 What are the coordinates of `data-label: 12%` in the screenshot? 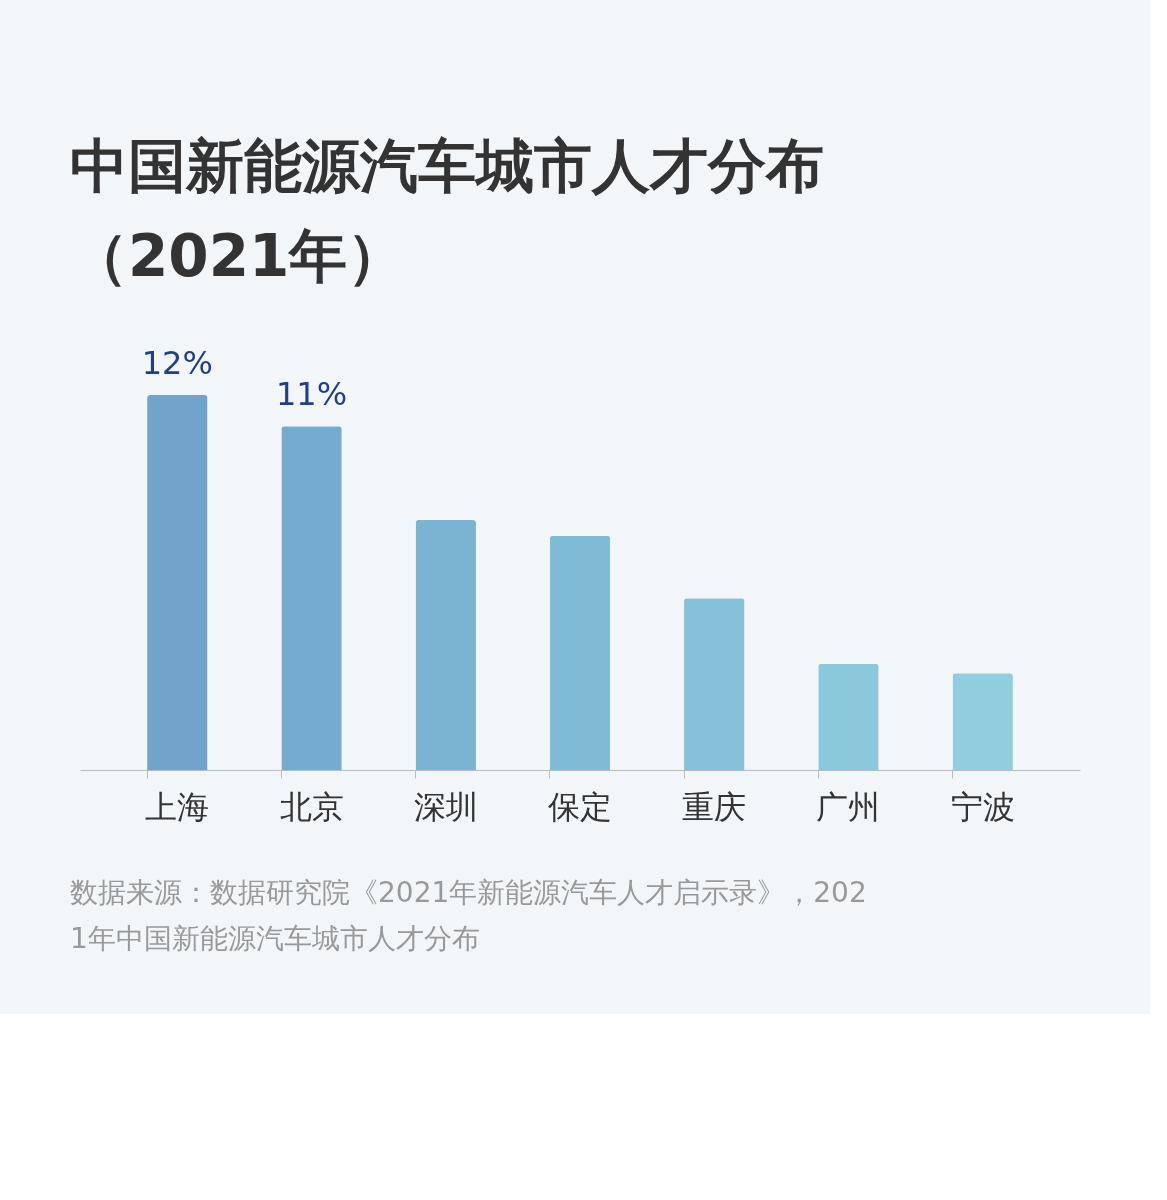 It's located at (177, 363).